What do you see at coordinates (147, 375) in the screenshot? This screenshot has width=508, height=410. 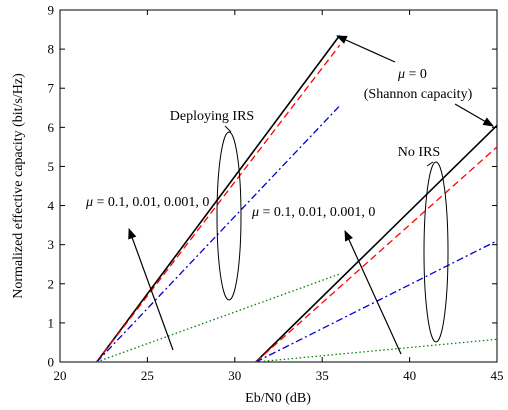 I see `x-tick-label: 25` at bounding box center [147, 375].